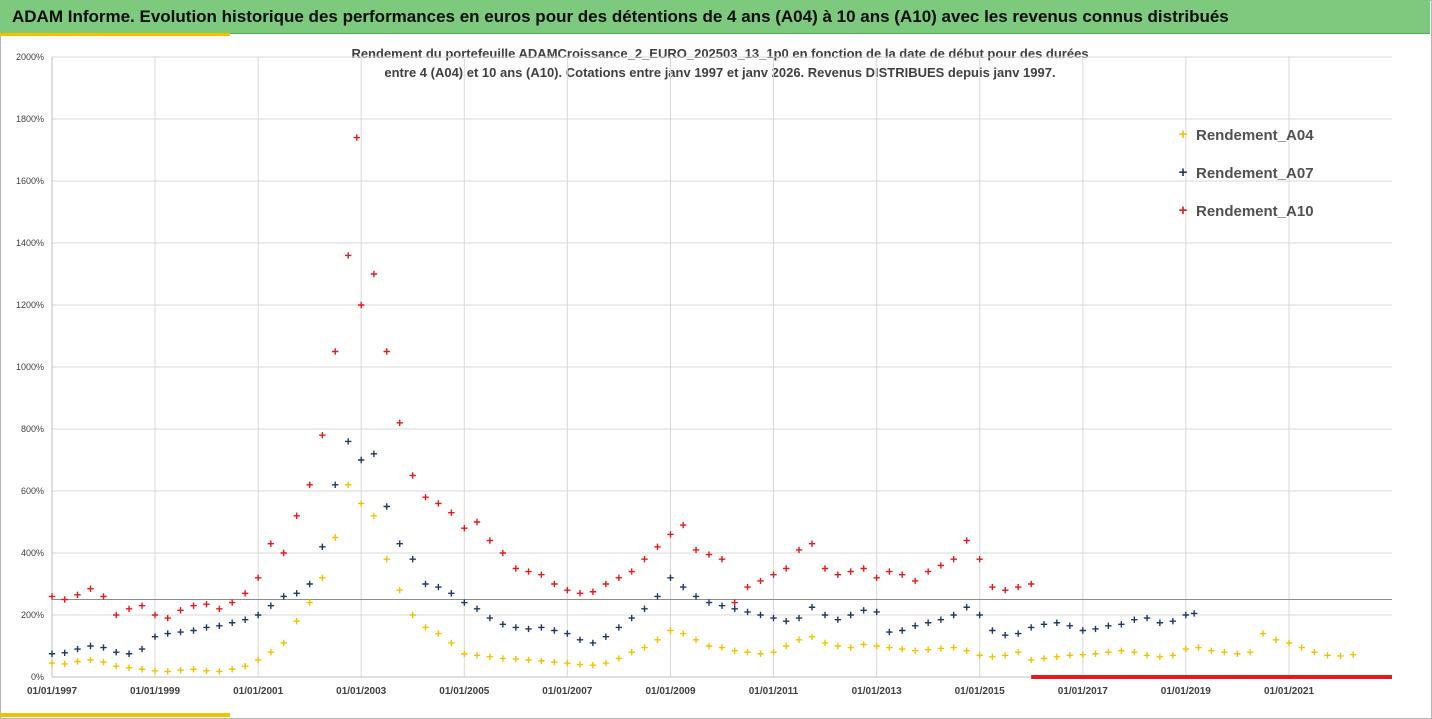 The width and height of the screenshot is (1432, 719). Describe the element at coordinates (115, 34) in the screenshot. I see `accent-bar-top` at that location.